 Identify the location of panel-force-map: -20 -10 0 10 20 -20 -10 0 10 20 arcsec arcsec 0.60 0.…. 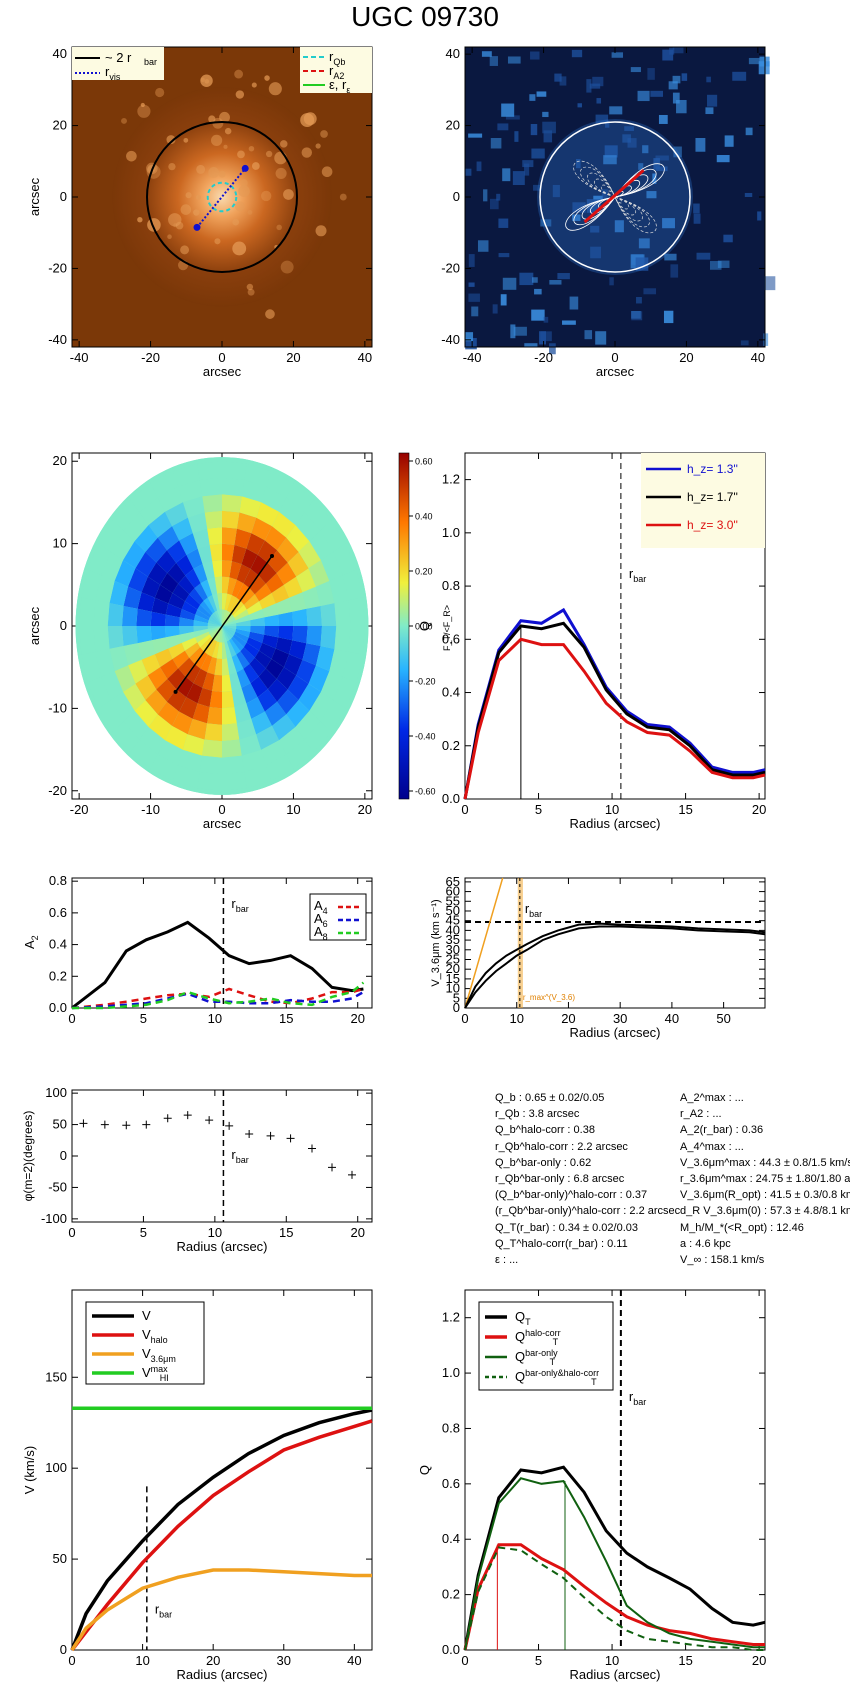
(239, 641).